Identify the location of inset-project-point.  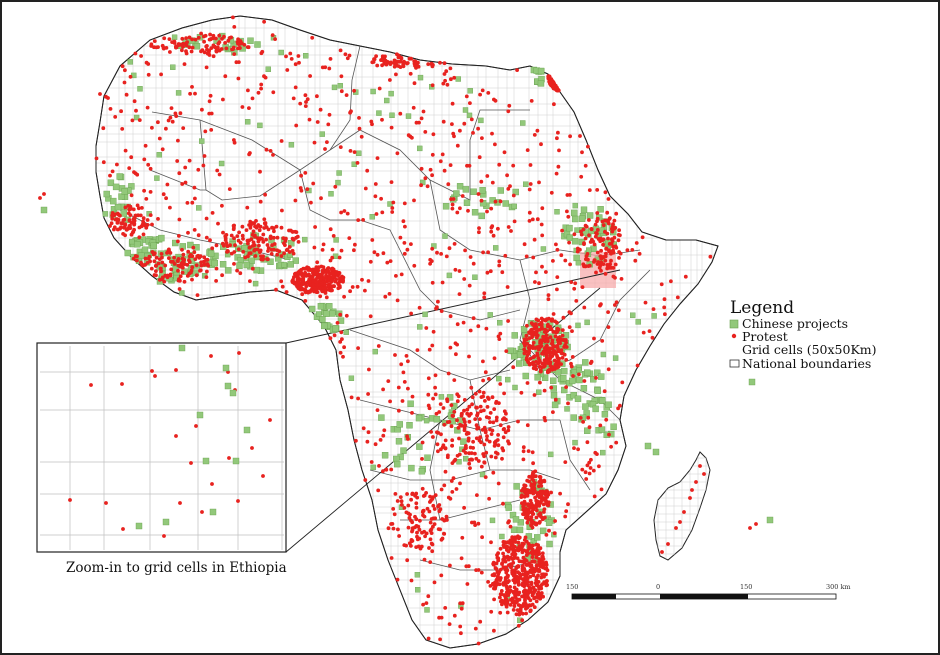
(226, 368).